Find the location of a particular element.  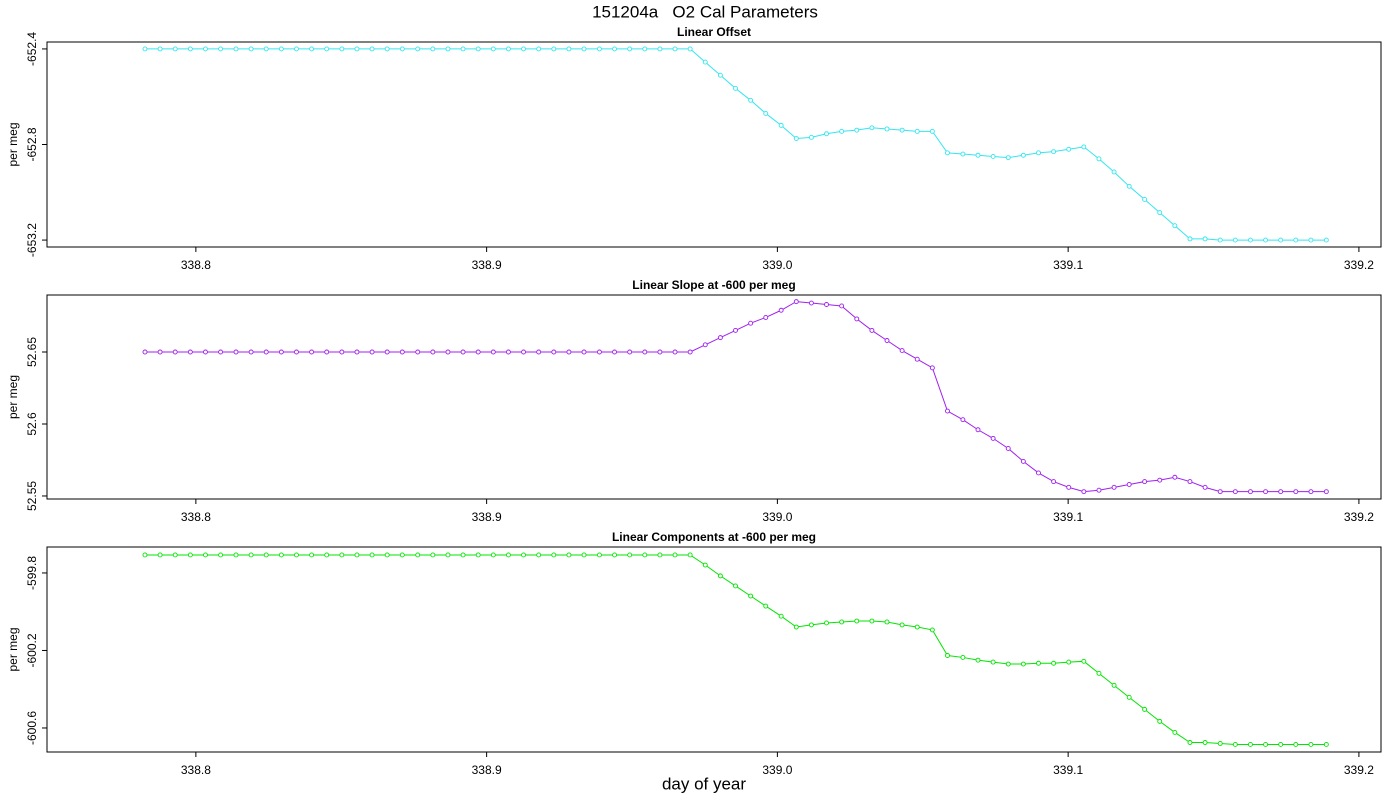

panel-title: Linear Offset is located at coordinates (714, 32).